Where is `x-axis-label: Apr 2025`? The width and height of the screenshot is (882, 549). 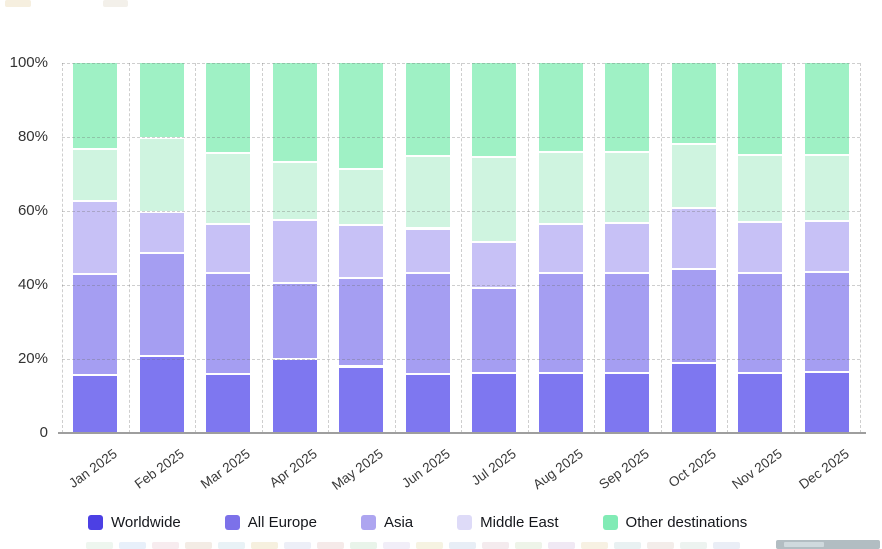 x-axis-label: Apr 2025 is located at coordinates (293, 468).